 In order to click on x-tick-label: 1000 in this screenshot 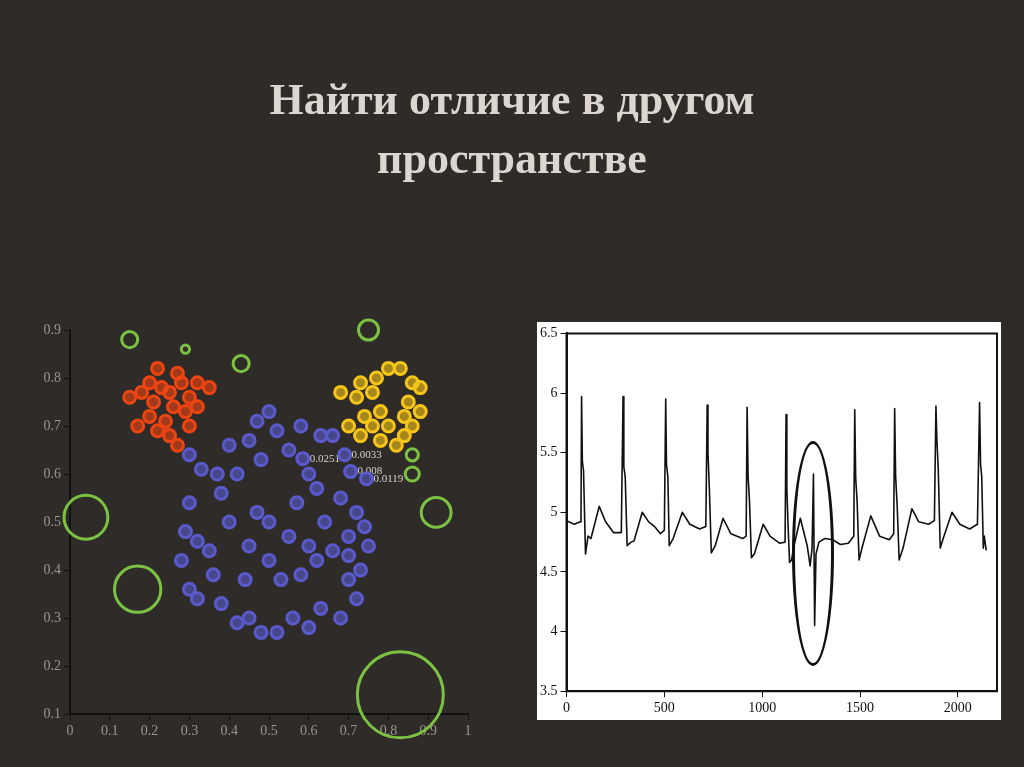, I will do `click(762, 708)`.